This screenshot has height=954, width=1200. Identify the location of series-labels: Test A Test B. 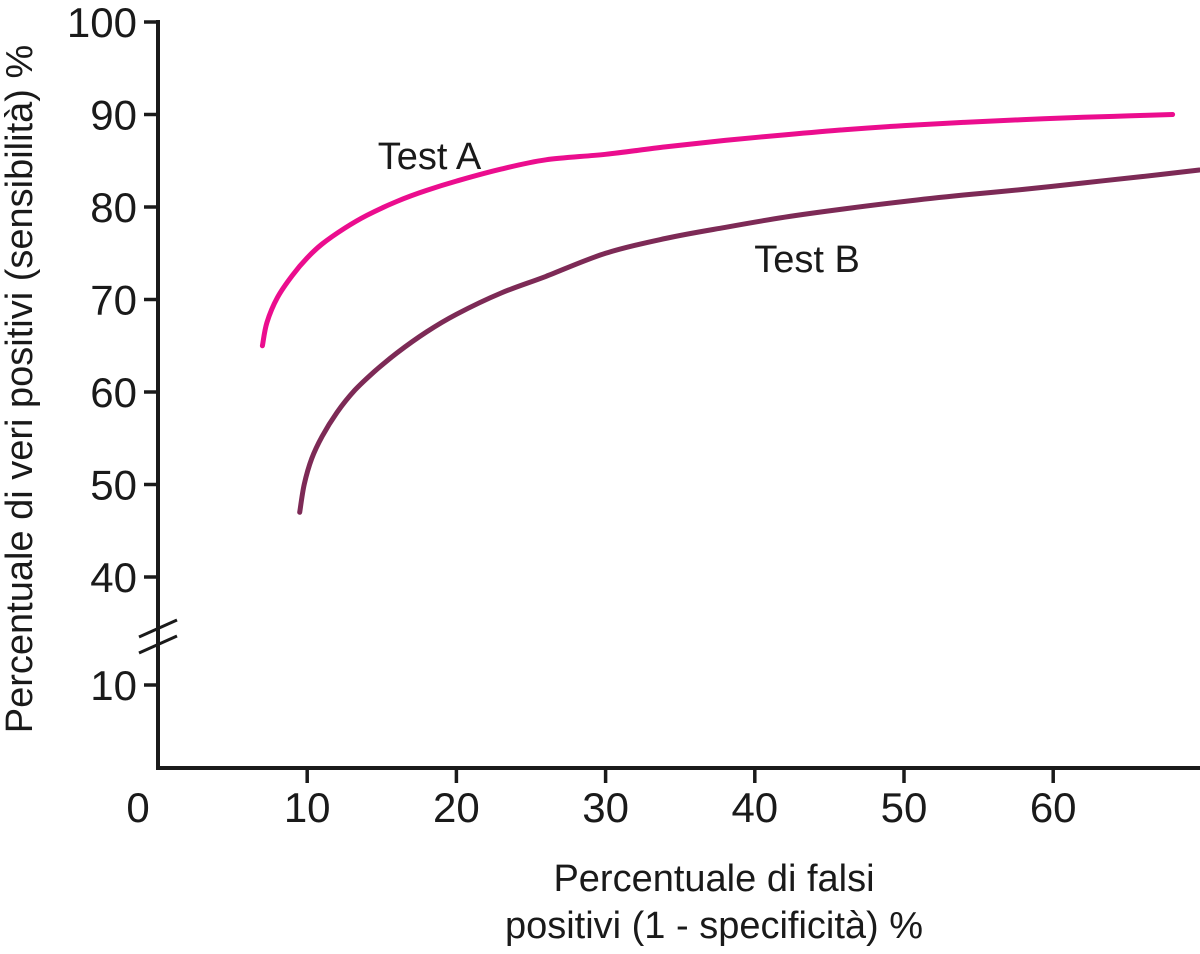
(619, 208).